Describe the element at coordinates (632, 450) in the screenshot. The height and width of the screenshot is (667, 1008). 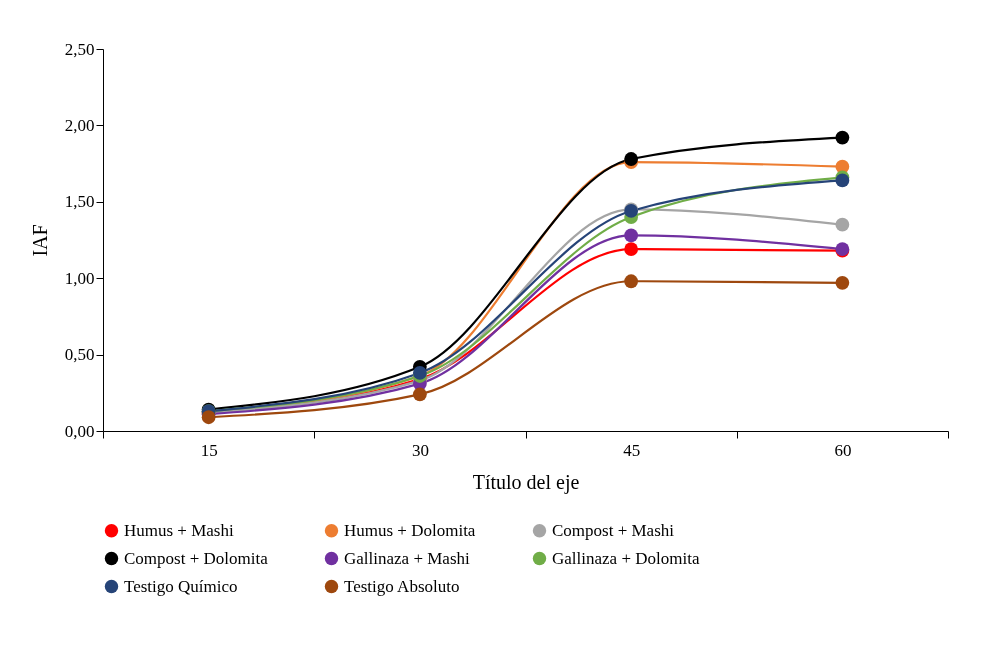
I see `x-tick-label: 45` at that location.